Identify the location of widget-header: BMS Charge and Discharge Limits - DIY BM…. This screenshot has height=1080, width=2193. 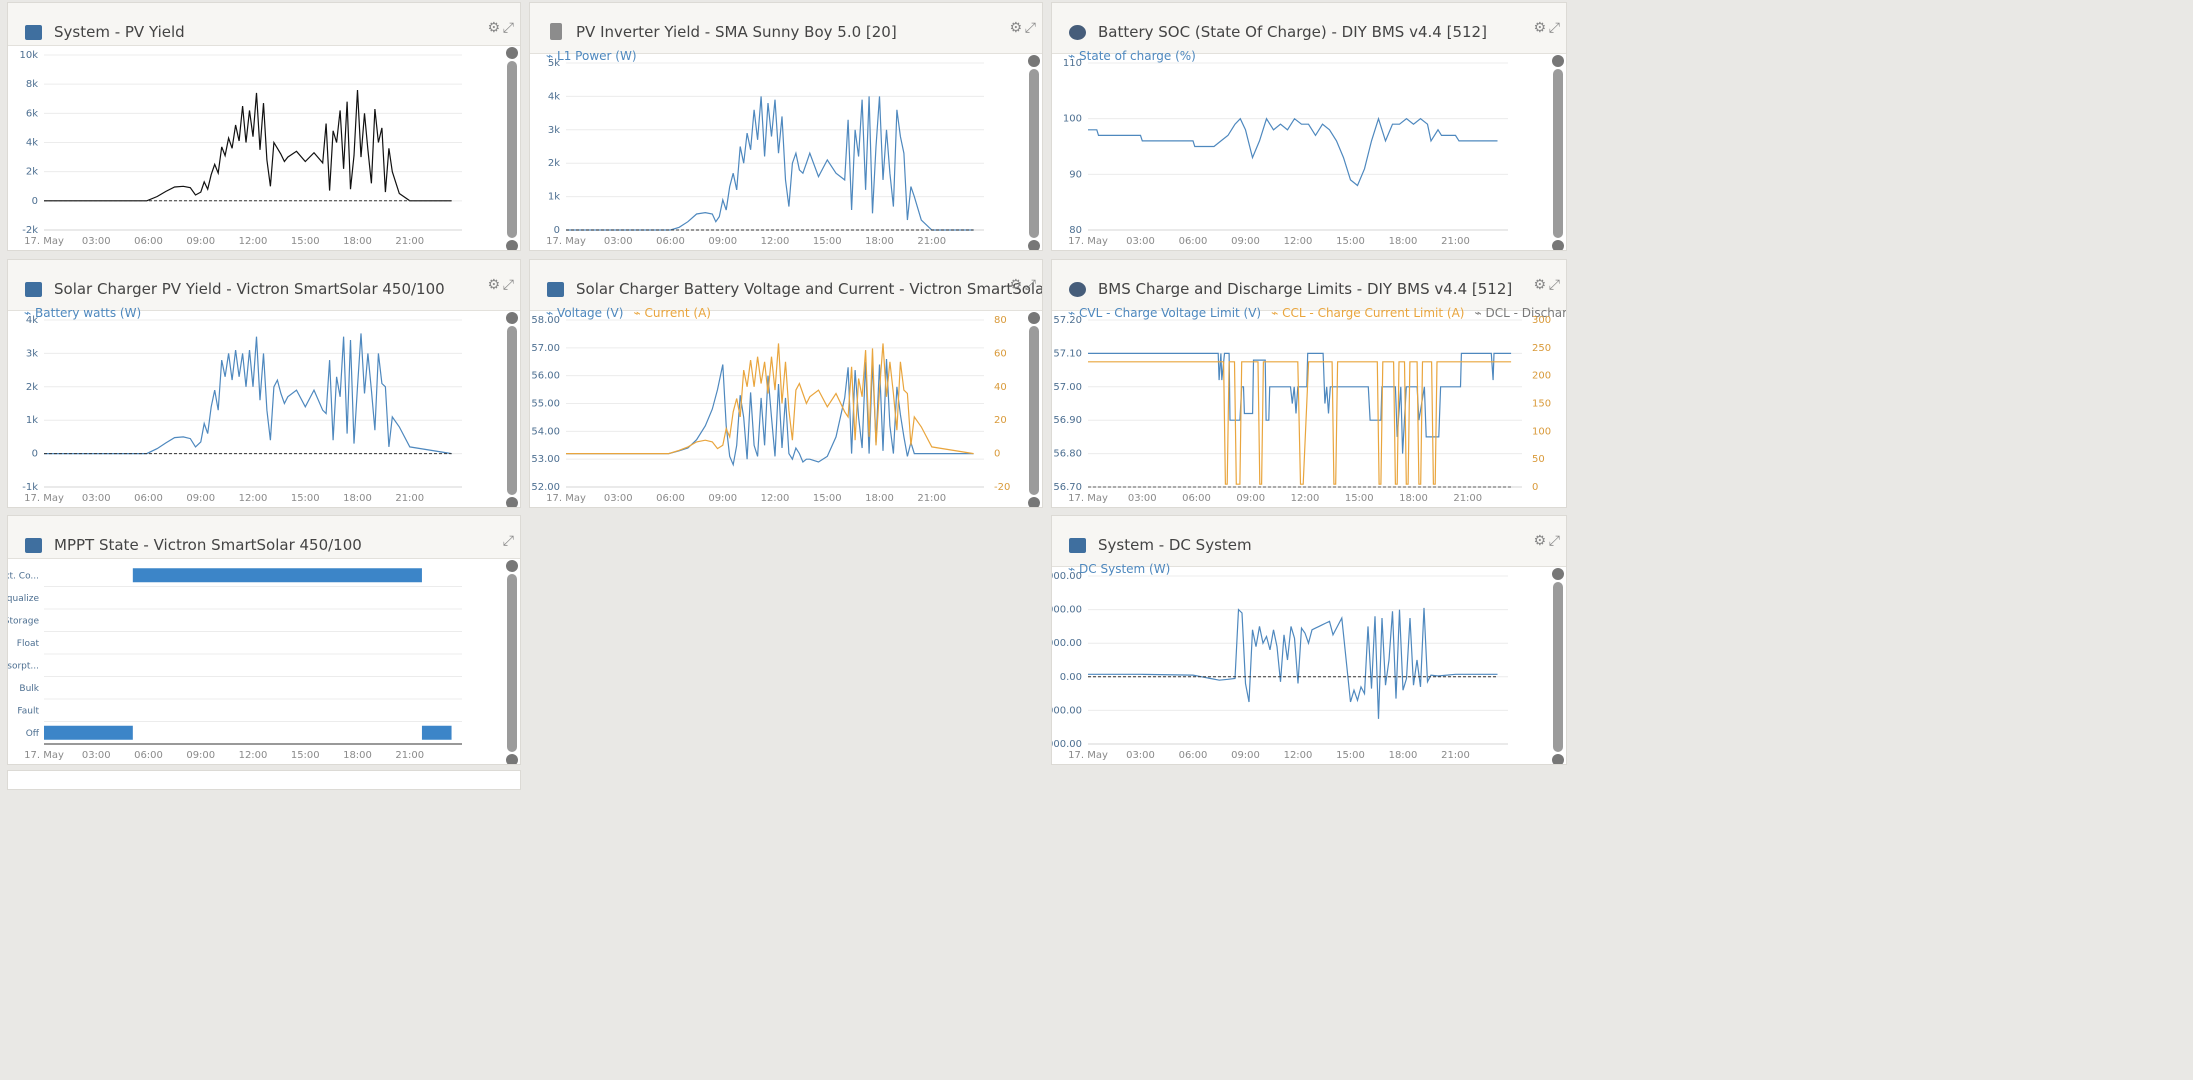
(1309, 290).